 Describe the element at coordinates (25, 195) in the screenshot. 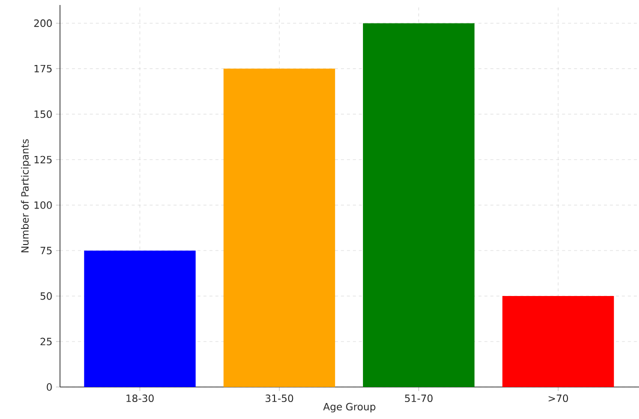

I see `y-axis-title: Number of Participants` at that location.